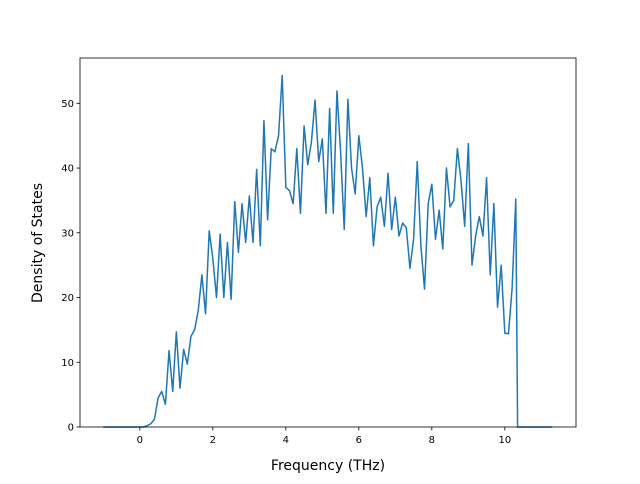 The width and height of the screenshot is (640, 484). I want to click on x-axis-label: Frequency (THz), so click(328, 466).